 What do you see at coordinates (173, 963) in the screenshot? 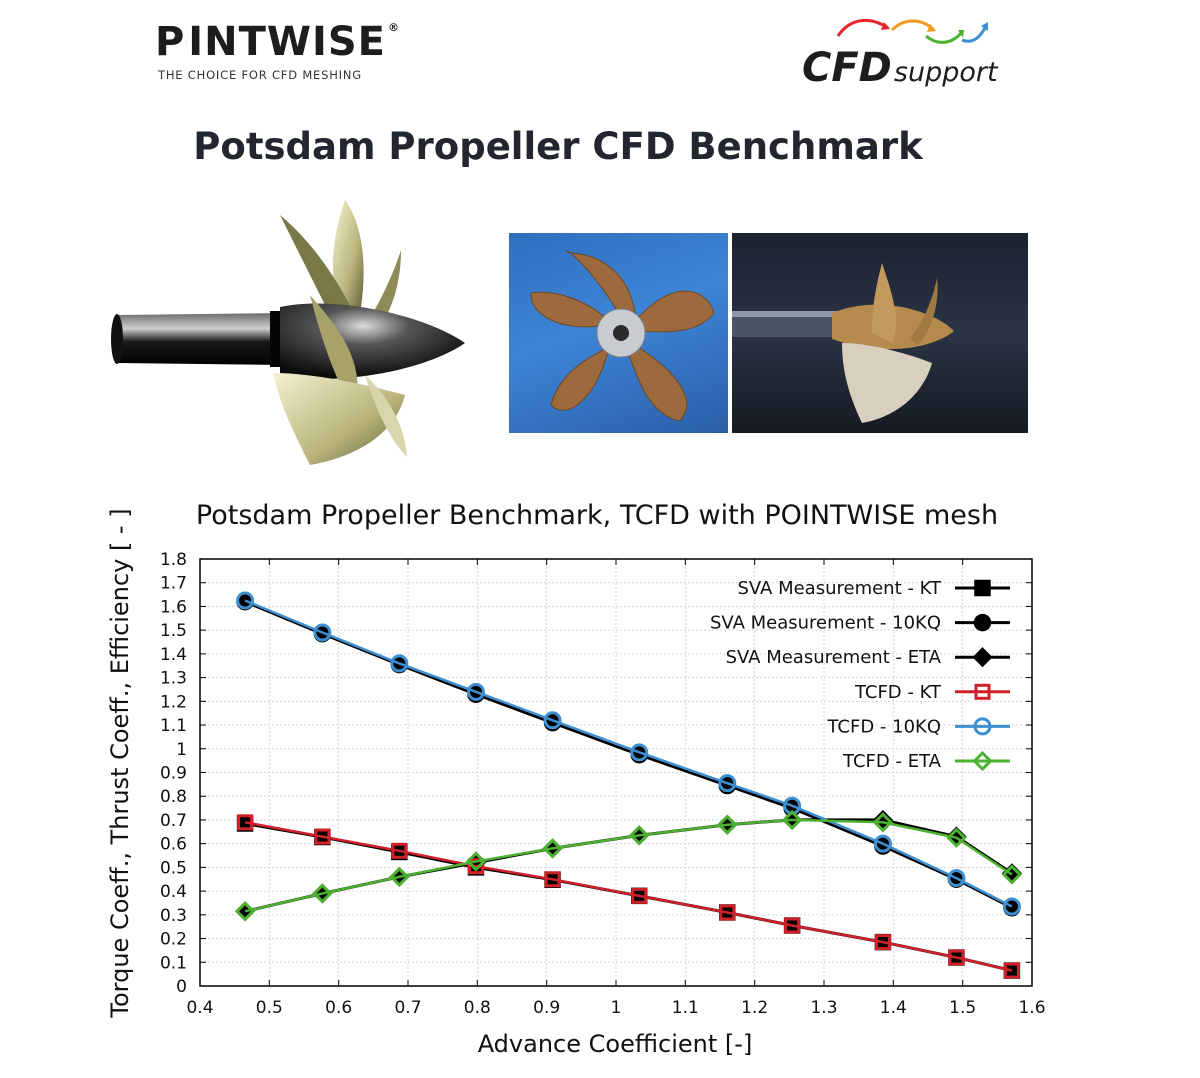
I see `y-tick-label: 0.1` at bounding box center [173, 963].